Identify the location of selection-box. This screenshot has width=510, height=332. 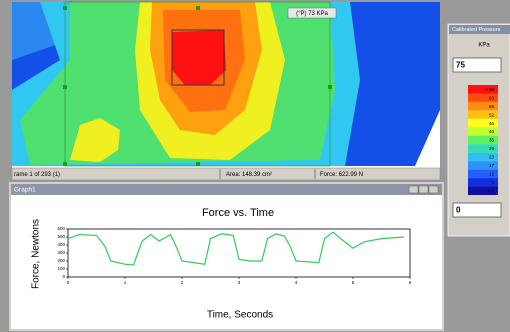
(198, 57).